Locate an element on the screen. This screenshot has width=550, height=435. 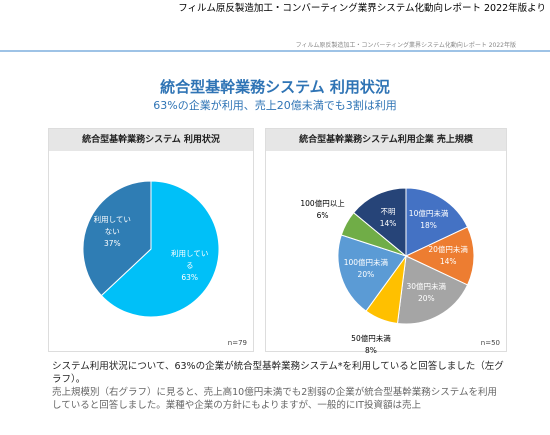
slice-label: 100億円未満 20% is located at coordinates (366, 269).